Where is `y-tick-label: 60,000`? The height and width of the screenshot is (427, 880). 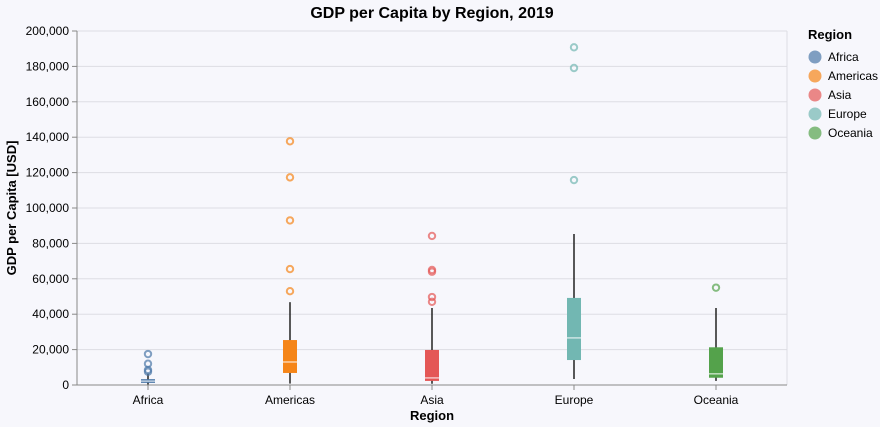 y-tick-label: 60,000 is located at coordinates (50, 279).